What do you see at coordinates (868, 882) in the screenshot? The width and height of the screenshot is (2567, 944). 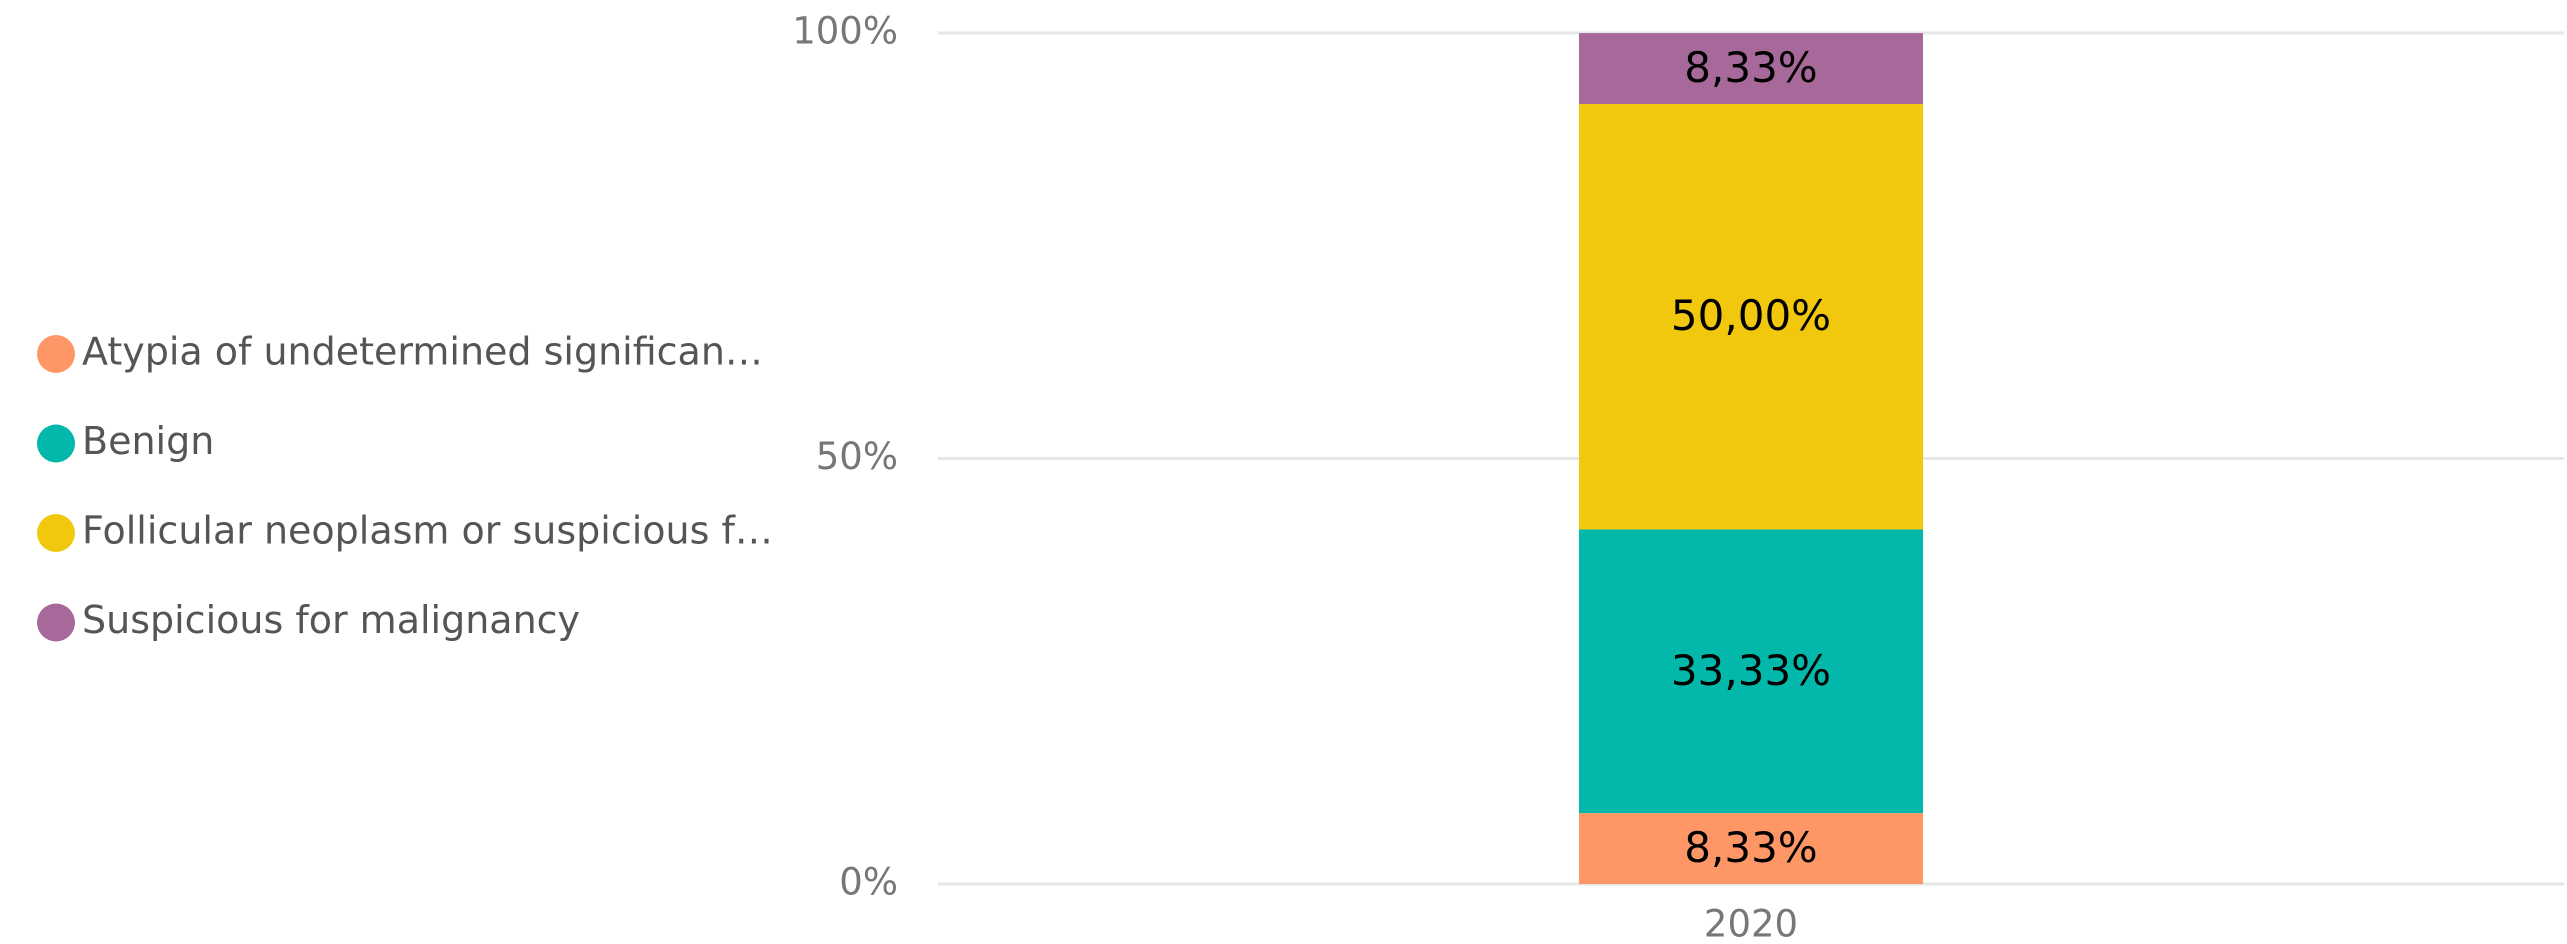 I see `y-tick-label: 0%` at bounding box center [868, 882].